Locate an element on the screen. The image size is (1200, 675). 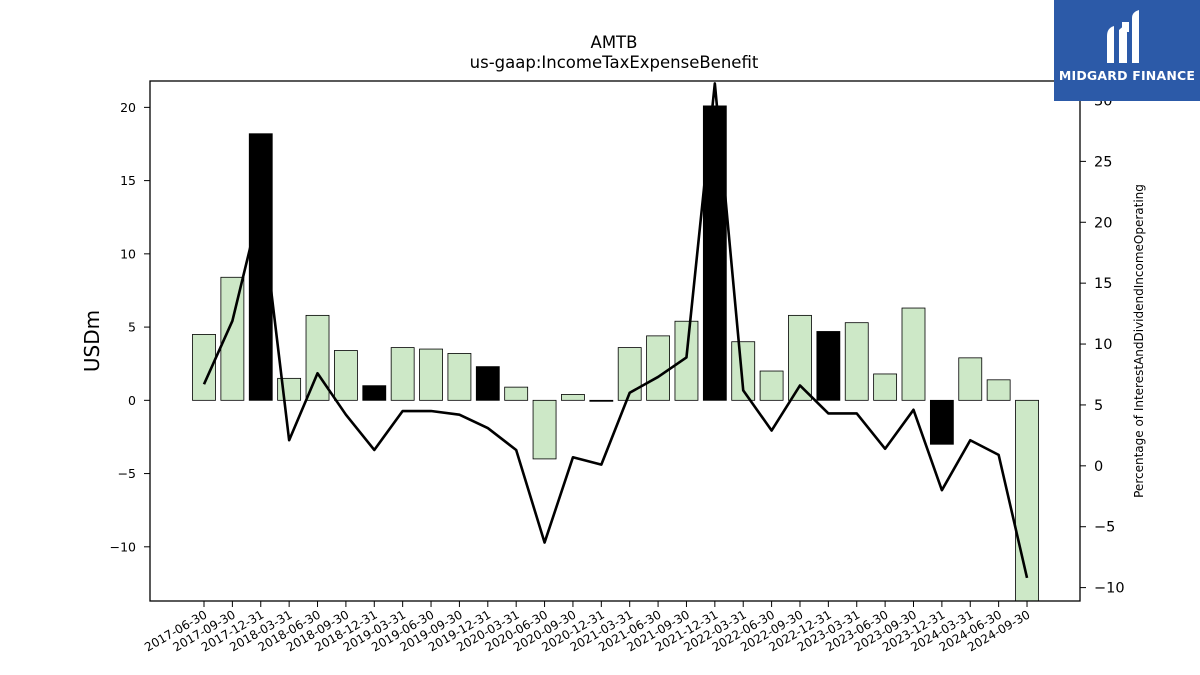
y-tick-label: 0 is located at coordinates (132, 400).